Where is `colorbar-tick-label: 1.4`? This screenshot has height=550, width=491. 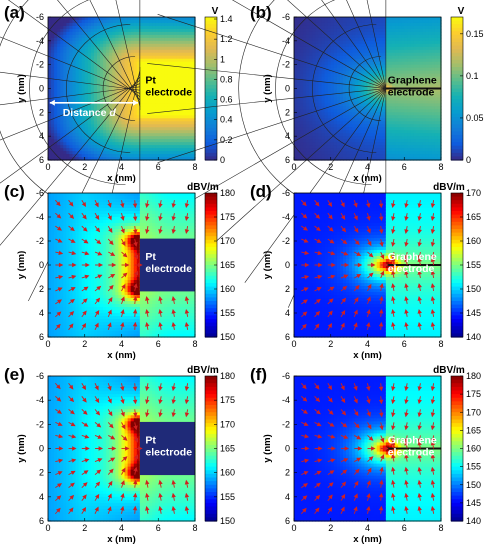
colorbar-tick-label: 1.4 is located at coordinates (226, 19).